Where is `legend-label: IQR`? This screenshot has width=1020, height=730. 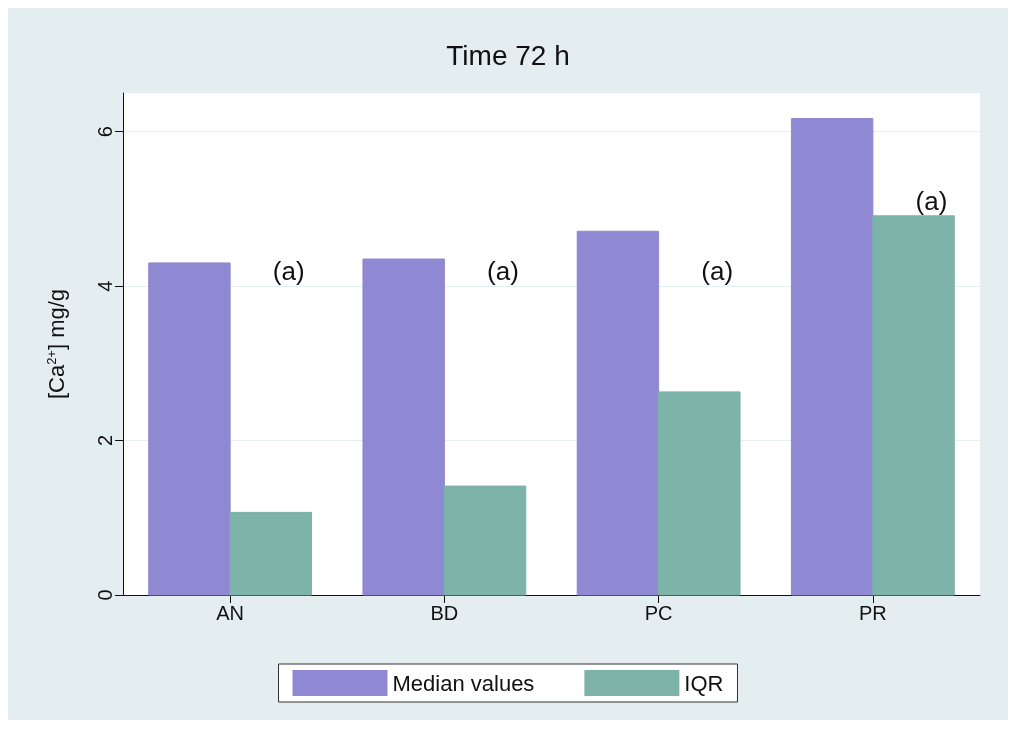 legend-label: IQR is located at coordinates (704, 683).